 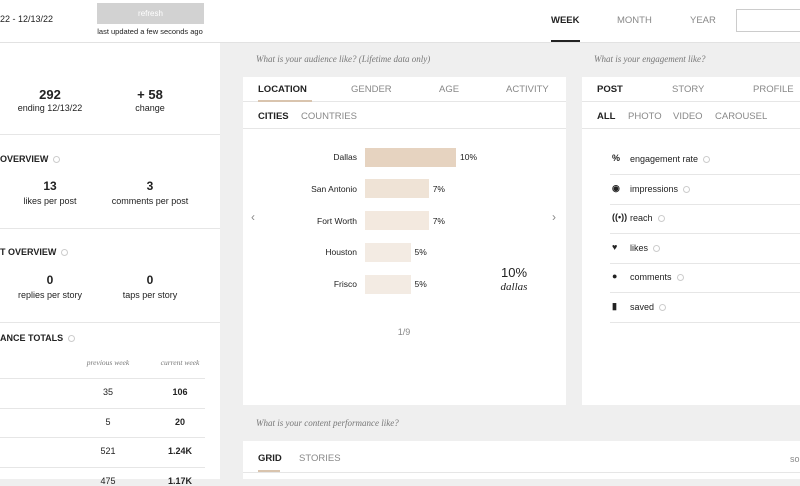 What do you see at coordinates (768, 20) in the screenshot?
I see `date-input` at bounding box center [768, 20].